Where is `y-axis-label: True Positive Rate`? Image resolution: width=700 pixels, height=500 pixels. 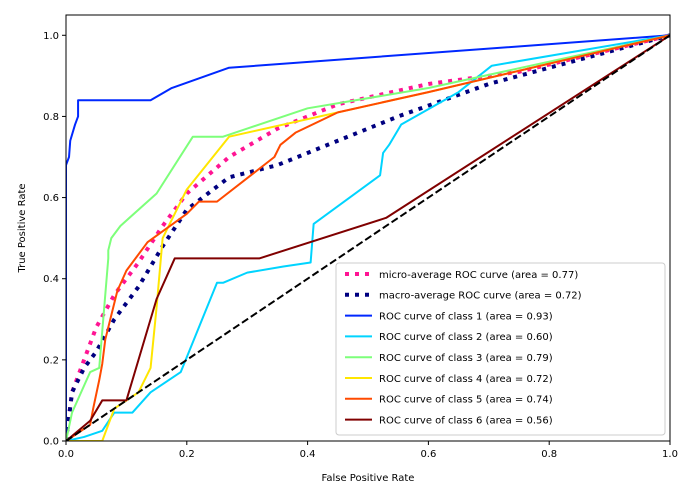
y-axis-label: True Positive Rate is located at coordinates (22, 228).